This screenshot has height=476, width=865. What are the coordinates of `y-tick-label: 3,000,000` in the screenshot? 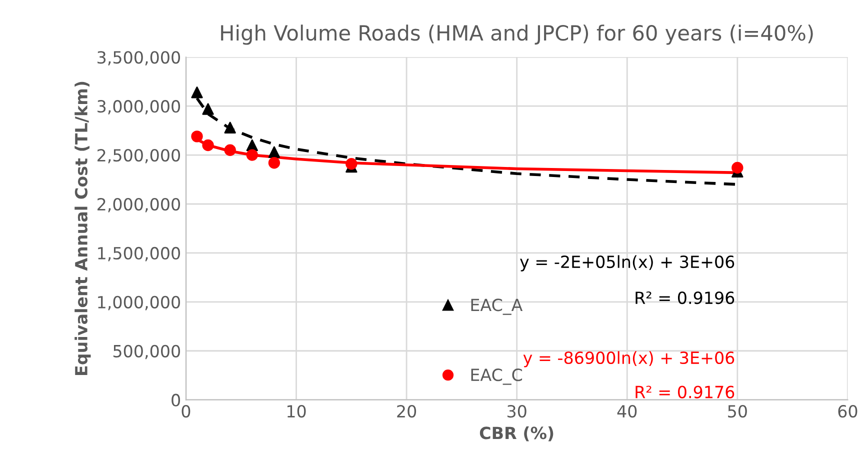 It's located at (139, 107).